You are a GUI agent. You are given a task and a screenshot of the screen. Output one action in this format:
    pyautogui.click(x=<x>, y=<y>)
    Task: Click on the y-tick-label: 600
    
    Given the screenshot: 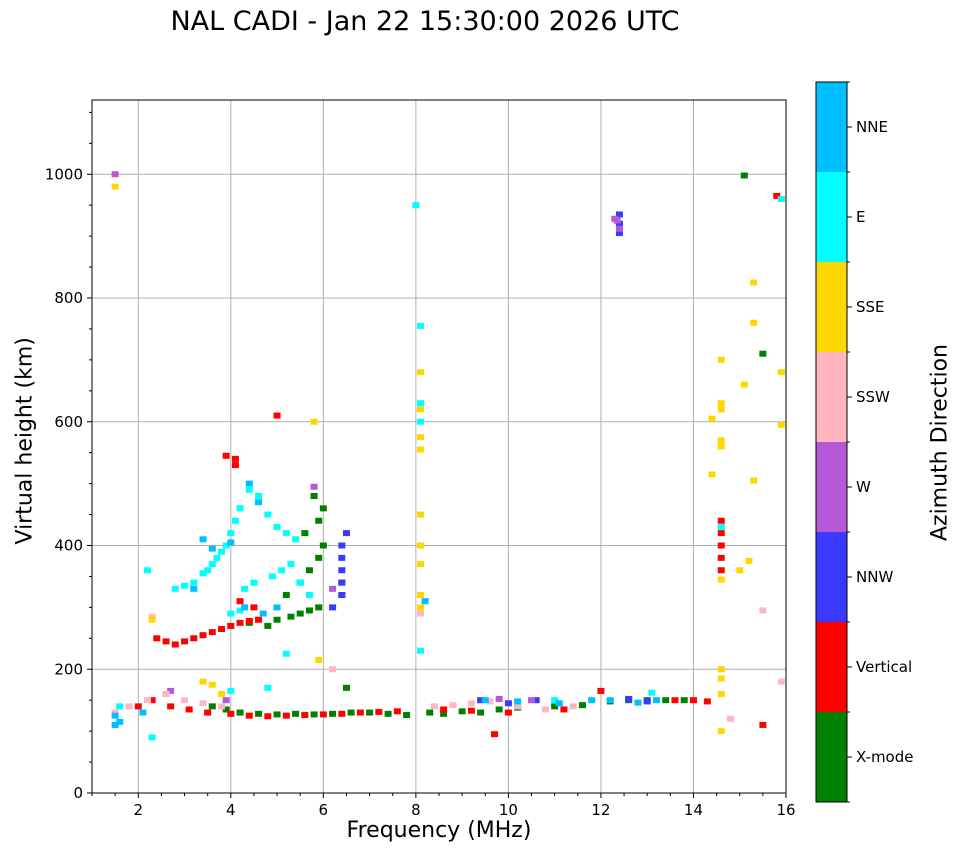 What is the action you would take?
    pyautogui.click(x=68, y=422)
    